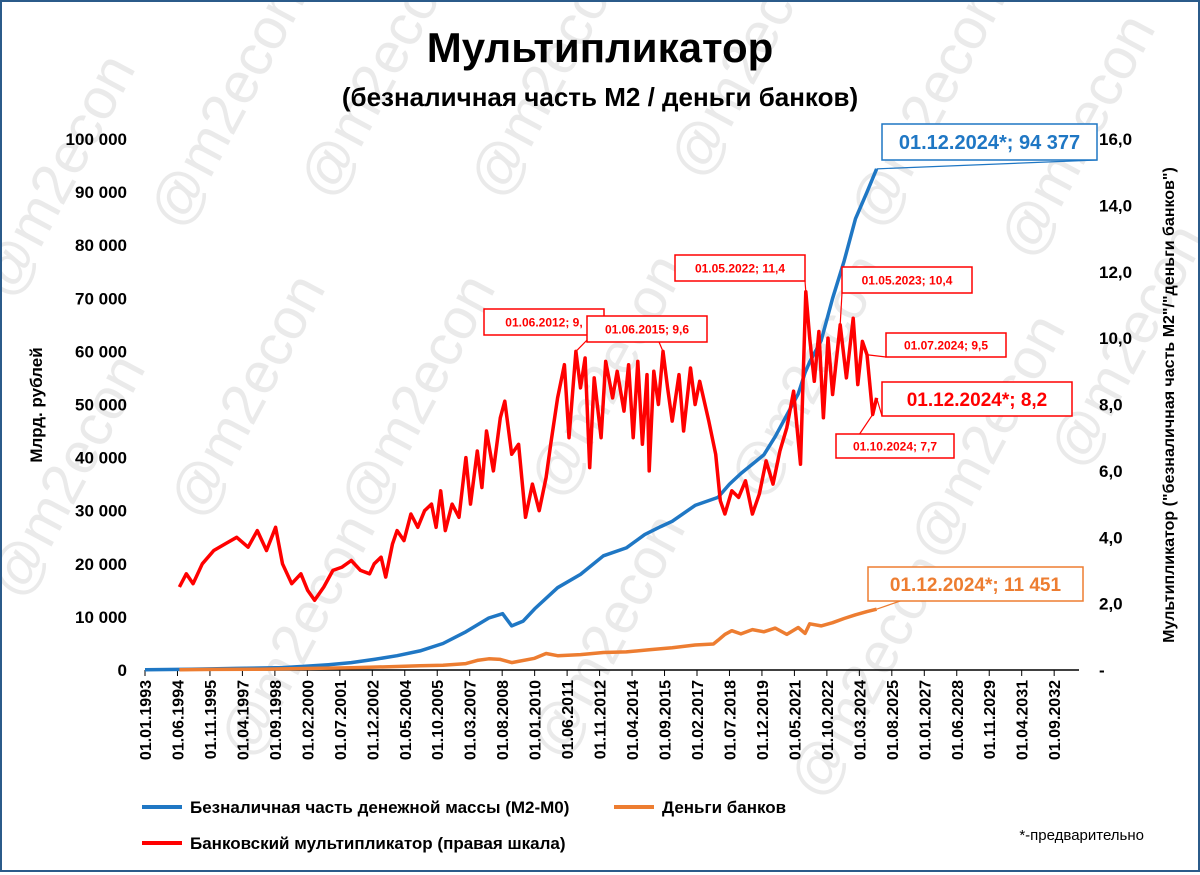 This screenshot has width=1200, height=875. I want to click on x-tick-label: 01.06.2028, so click(958, 720).